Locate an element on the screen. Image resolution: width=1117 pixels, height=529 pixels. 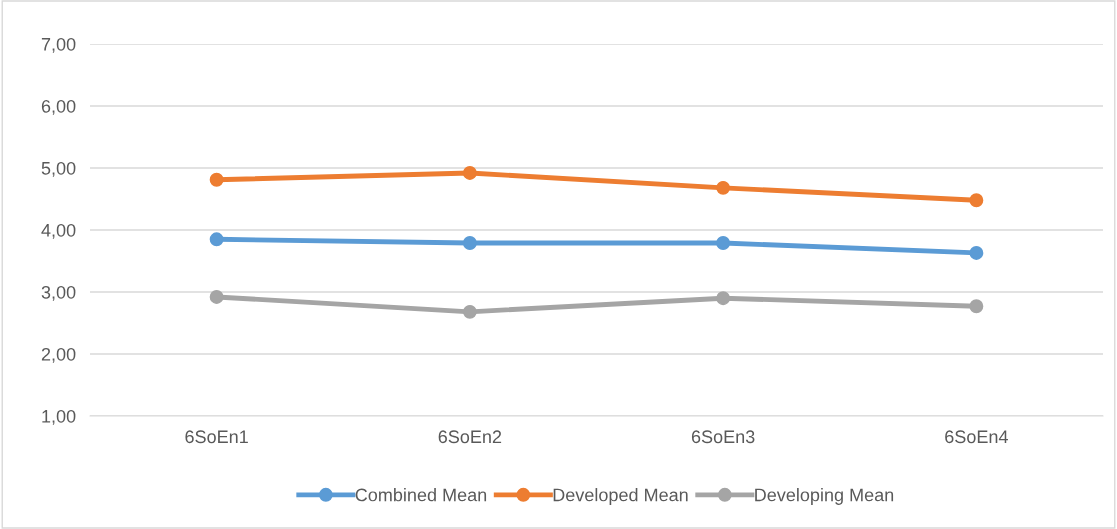
y-tick-label: 5,00 is located at coordinates (58, 169).